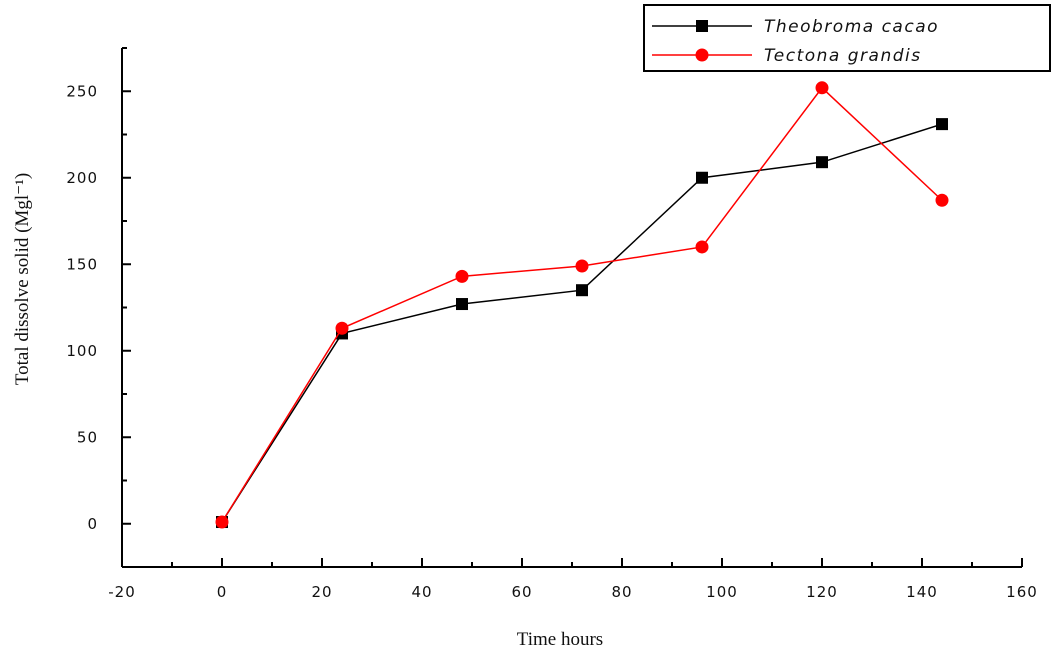 Image resolution: width=1060 pixels, height=653 pixels. Describe the element at coordinates (321, 592) in the screenshot. I see `x-tick-label: 20` at that location.